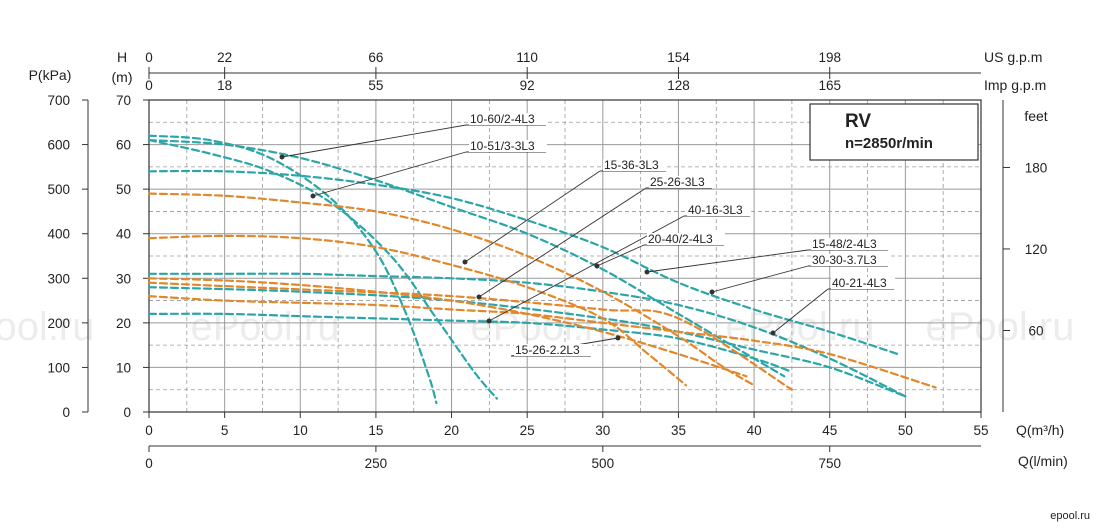 The width and height of the screenshot is (1100, 530). What do you see at coordinates (149, 430) in the screenshot?
I see `q-tick-label: 0` at bounding box center [149, 430].